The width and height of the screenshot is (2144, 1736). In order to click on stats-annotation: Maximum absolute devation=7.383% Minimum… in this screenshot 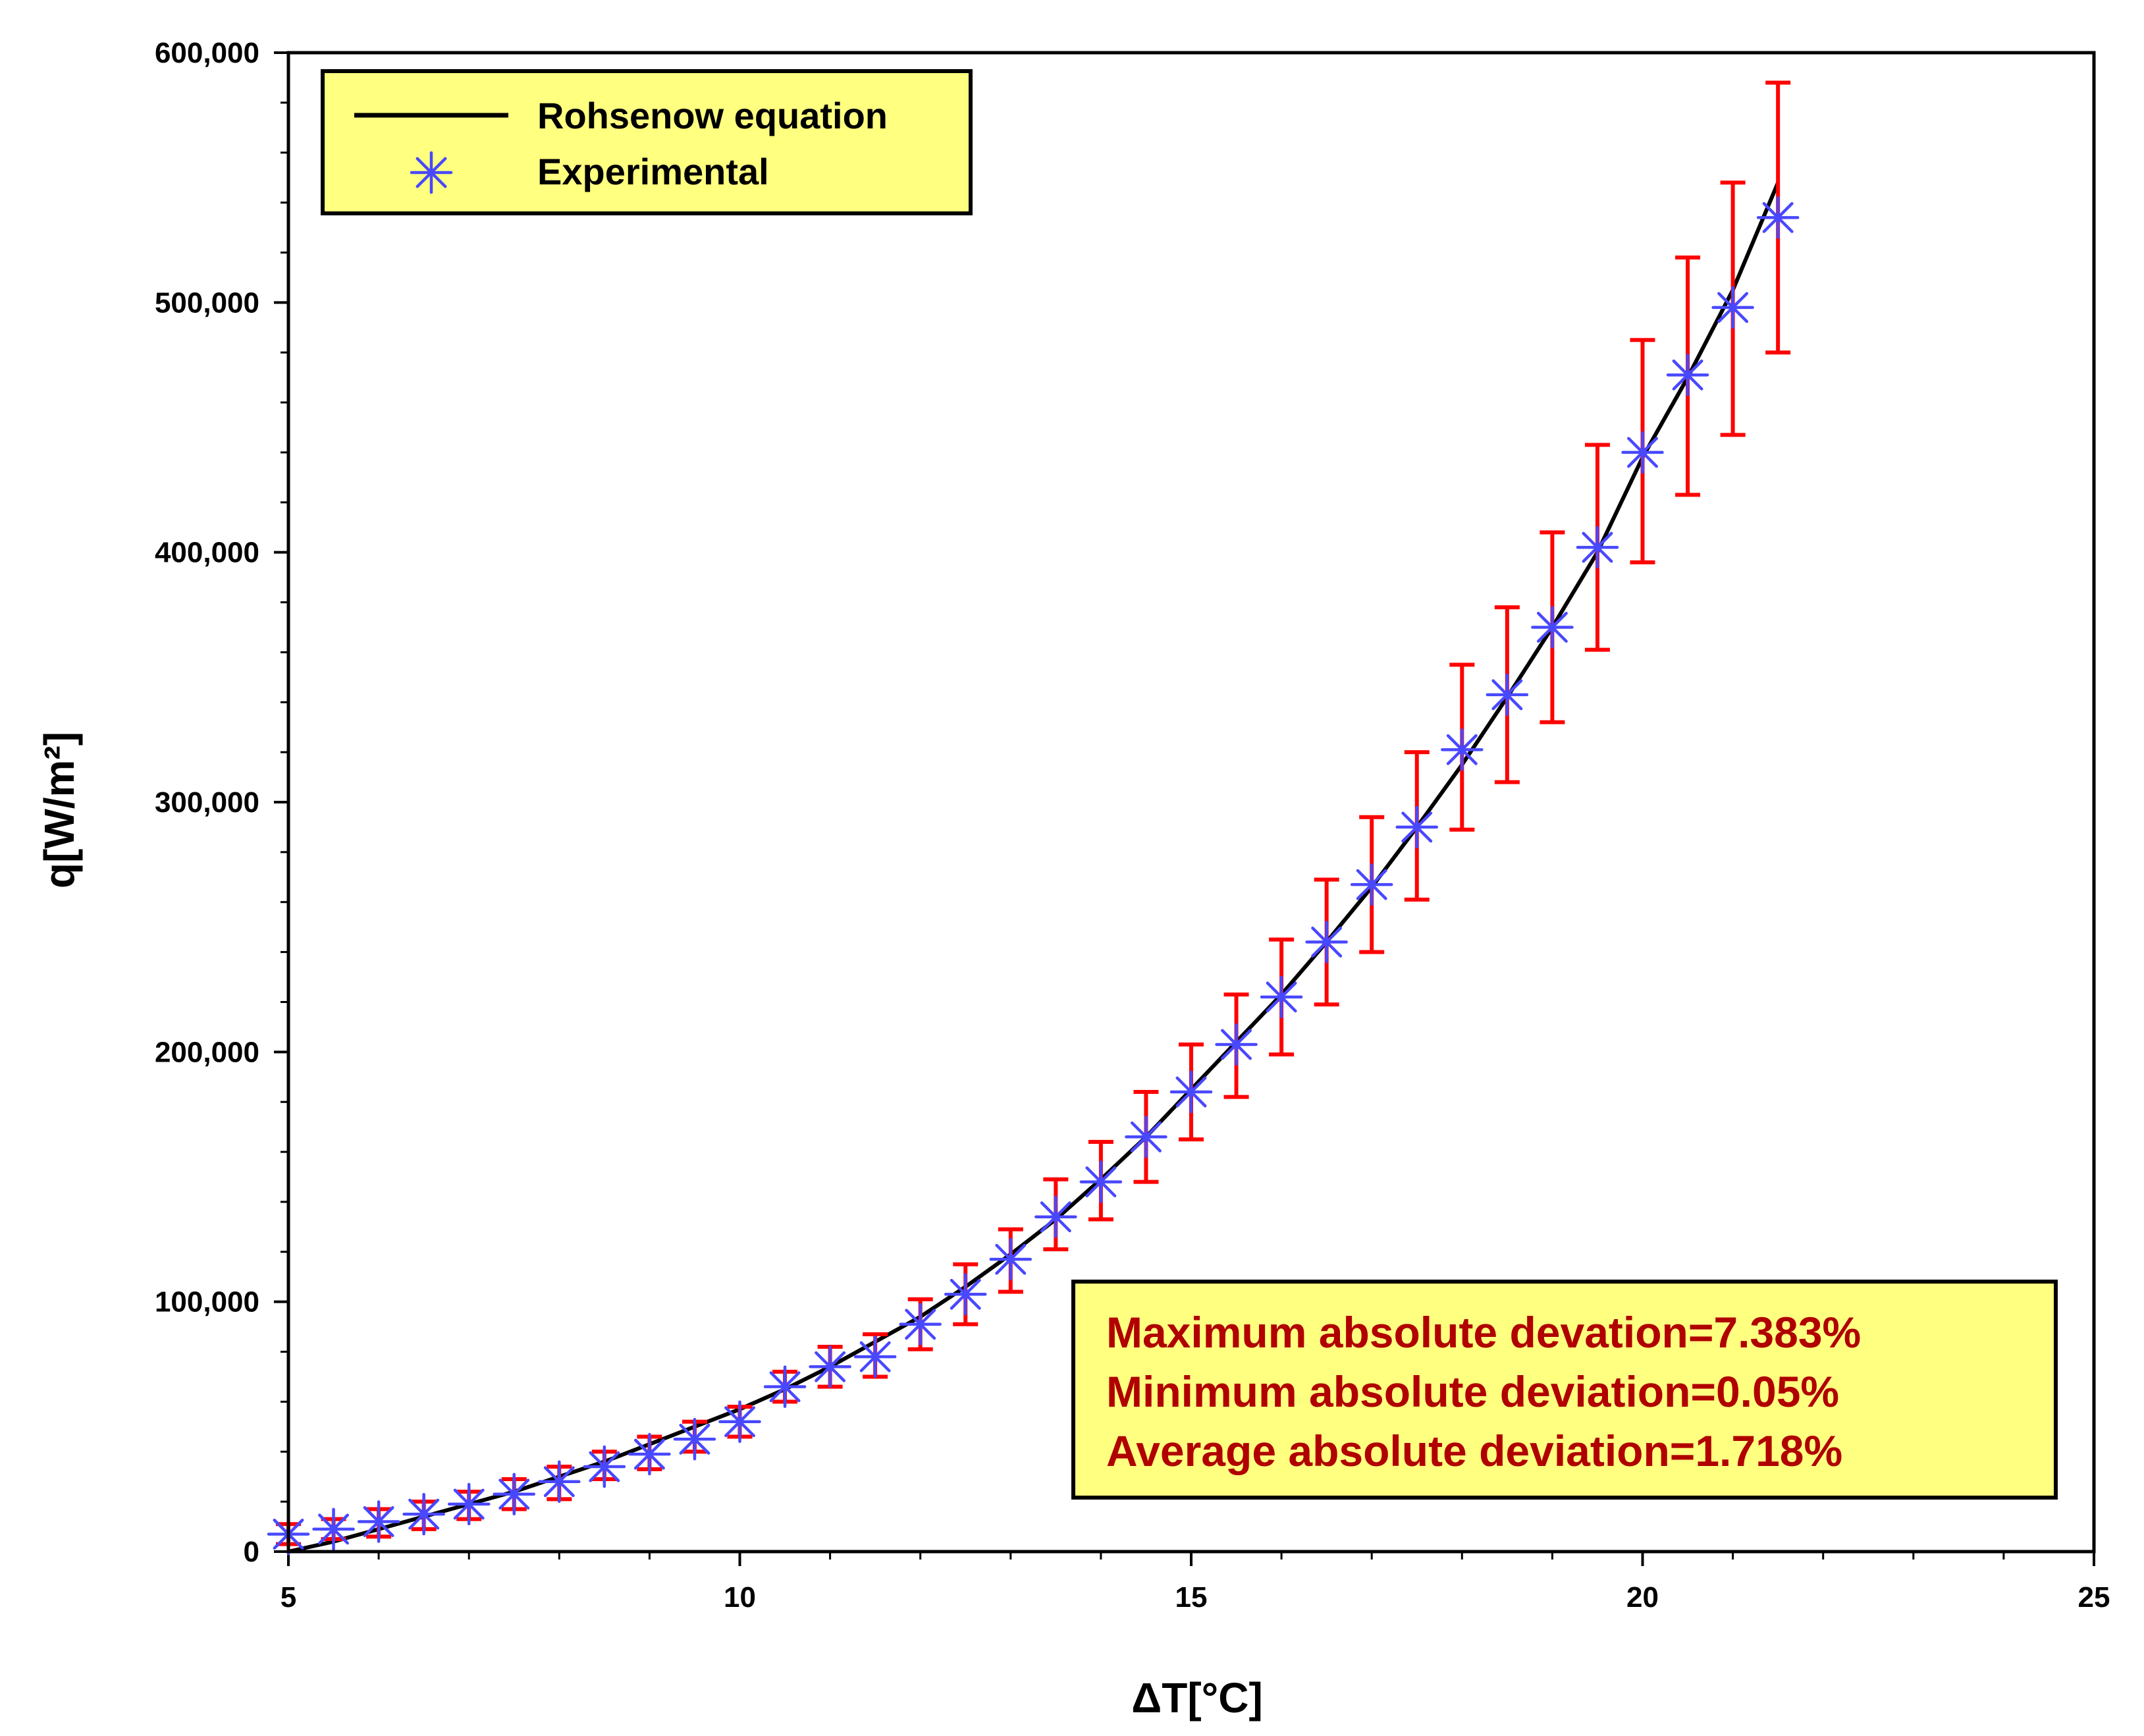, I will do `click(1564, 1390)`.